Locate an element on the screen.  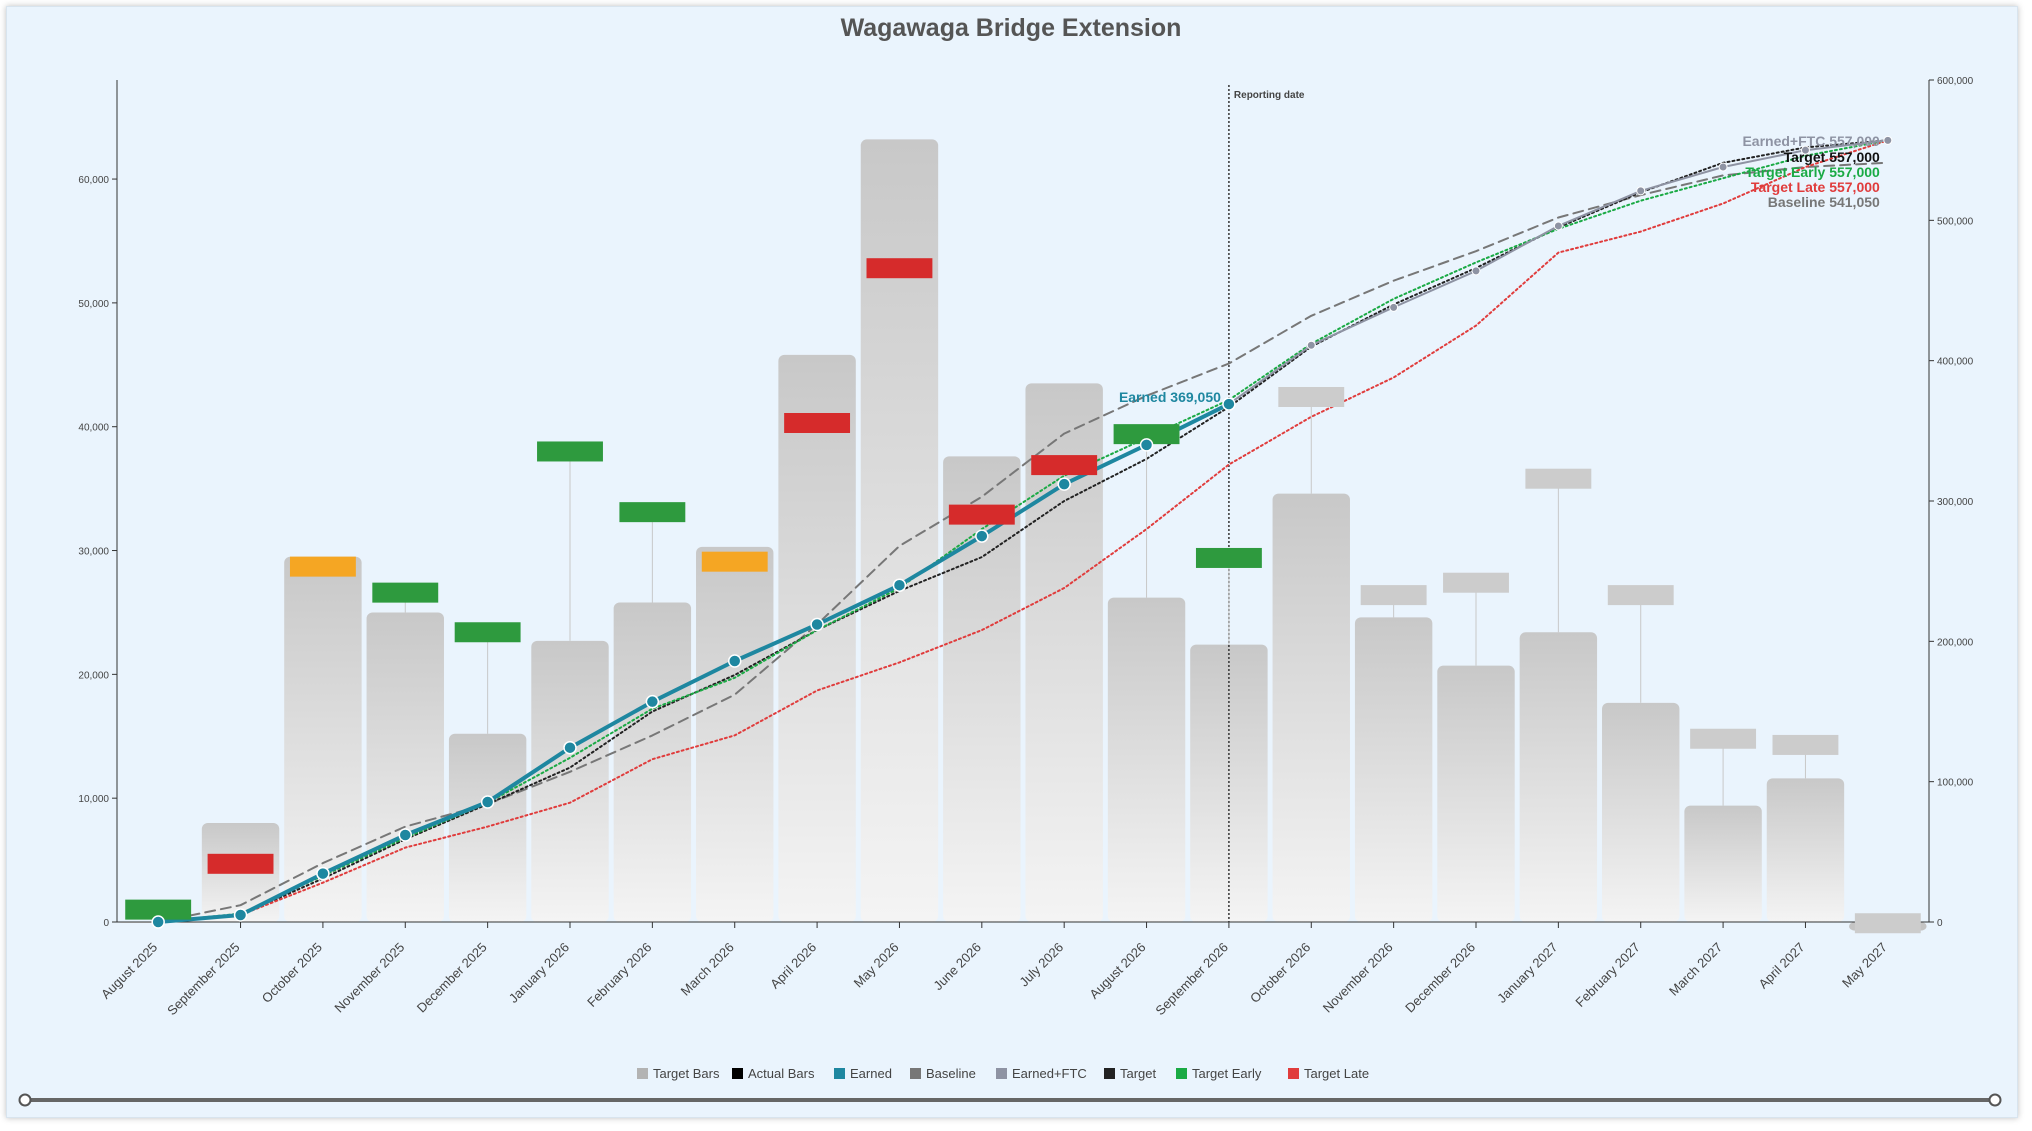
x-axis-tick-label: December 2025 is located at coordinates (452, 978).